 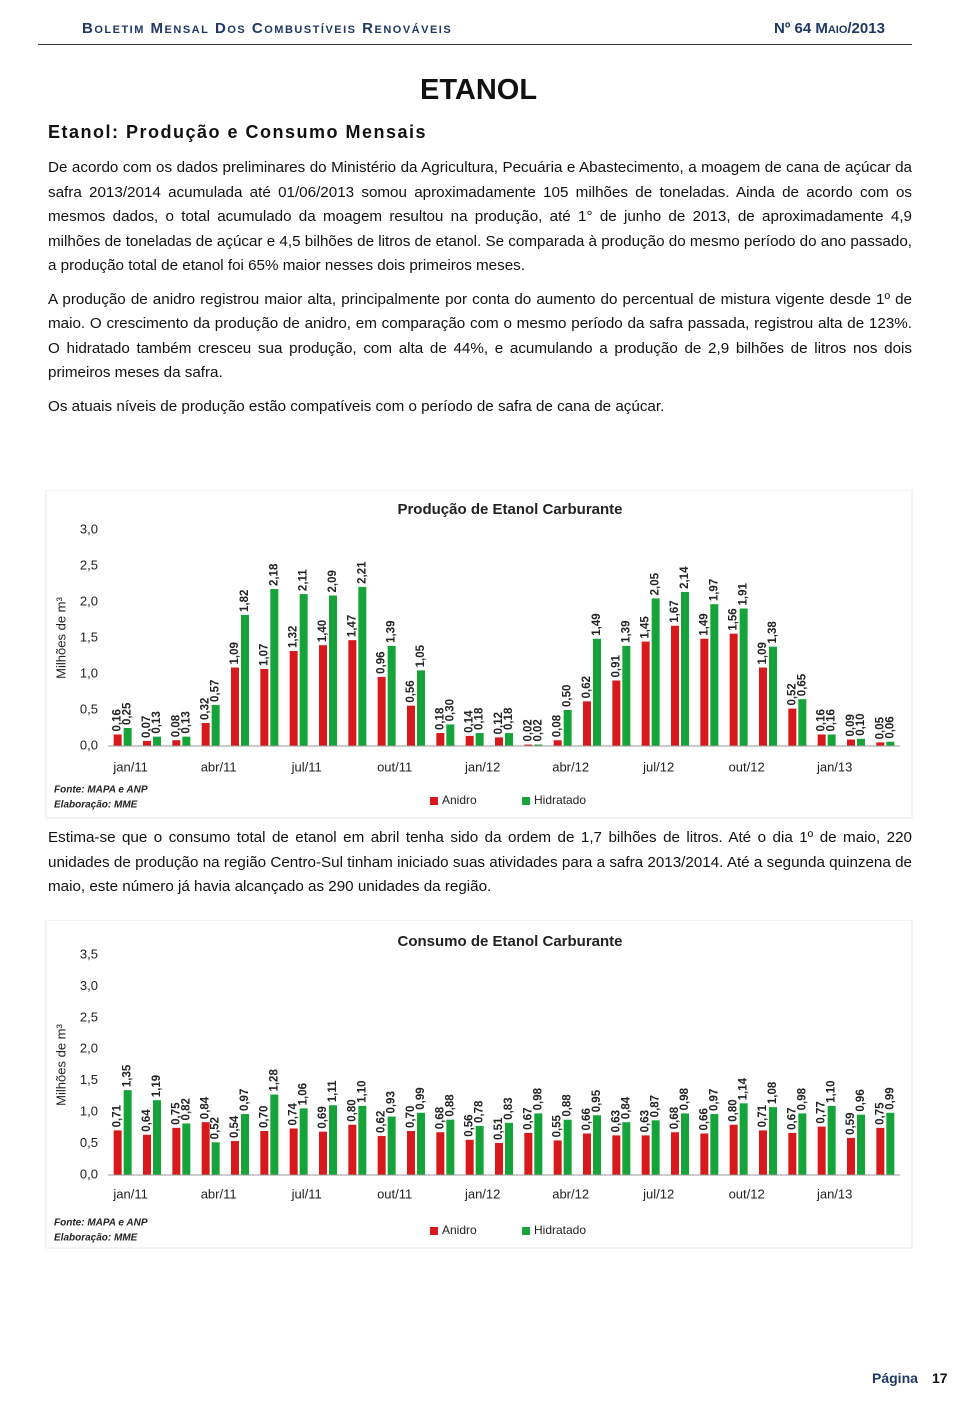 What do you see at coordinates (411, 691) in the screenshot?
I see `value-label: 0,56` at bounding box center [411, 691].